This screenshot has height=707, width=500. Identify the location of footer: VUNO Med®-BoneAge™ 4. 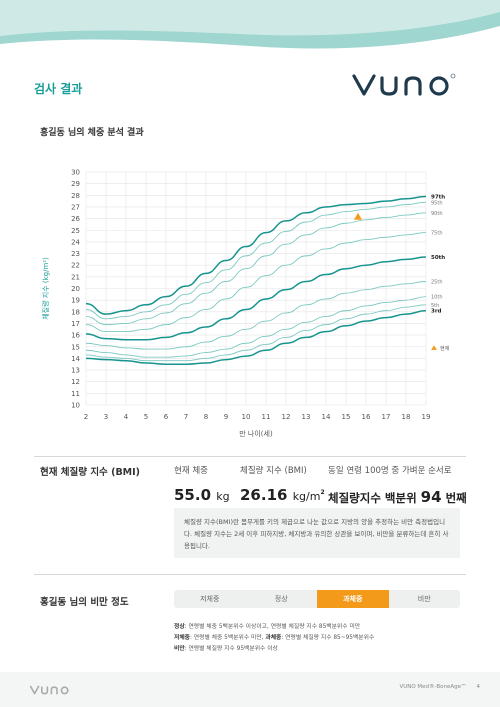
(250, 689).